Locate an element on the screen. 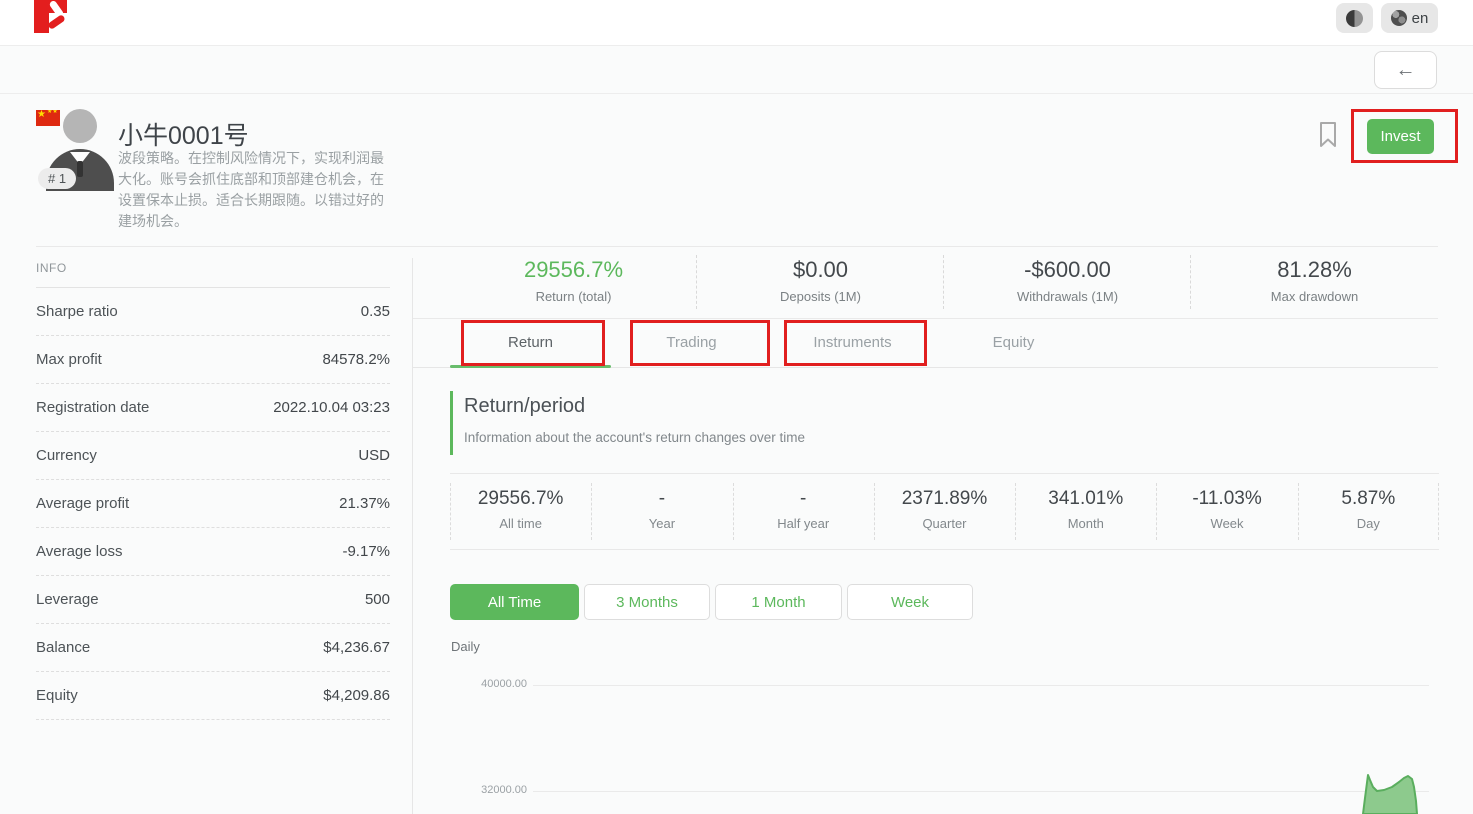 This screenshot has height=814, width=1473. avatar-head is located at coordinates (80, 126).